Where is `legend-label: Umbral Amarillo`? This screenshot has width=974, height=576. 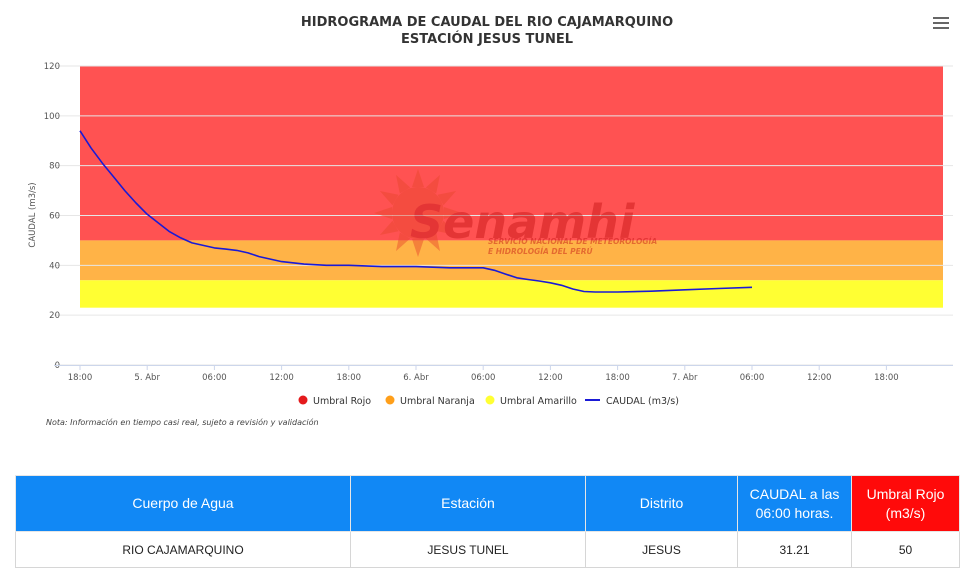
legend-label: Umbral Amarillo is located at coordinates (538, 401).